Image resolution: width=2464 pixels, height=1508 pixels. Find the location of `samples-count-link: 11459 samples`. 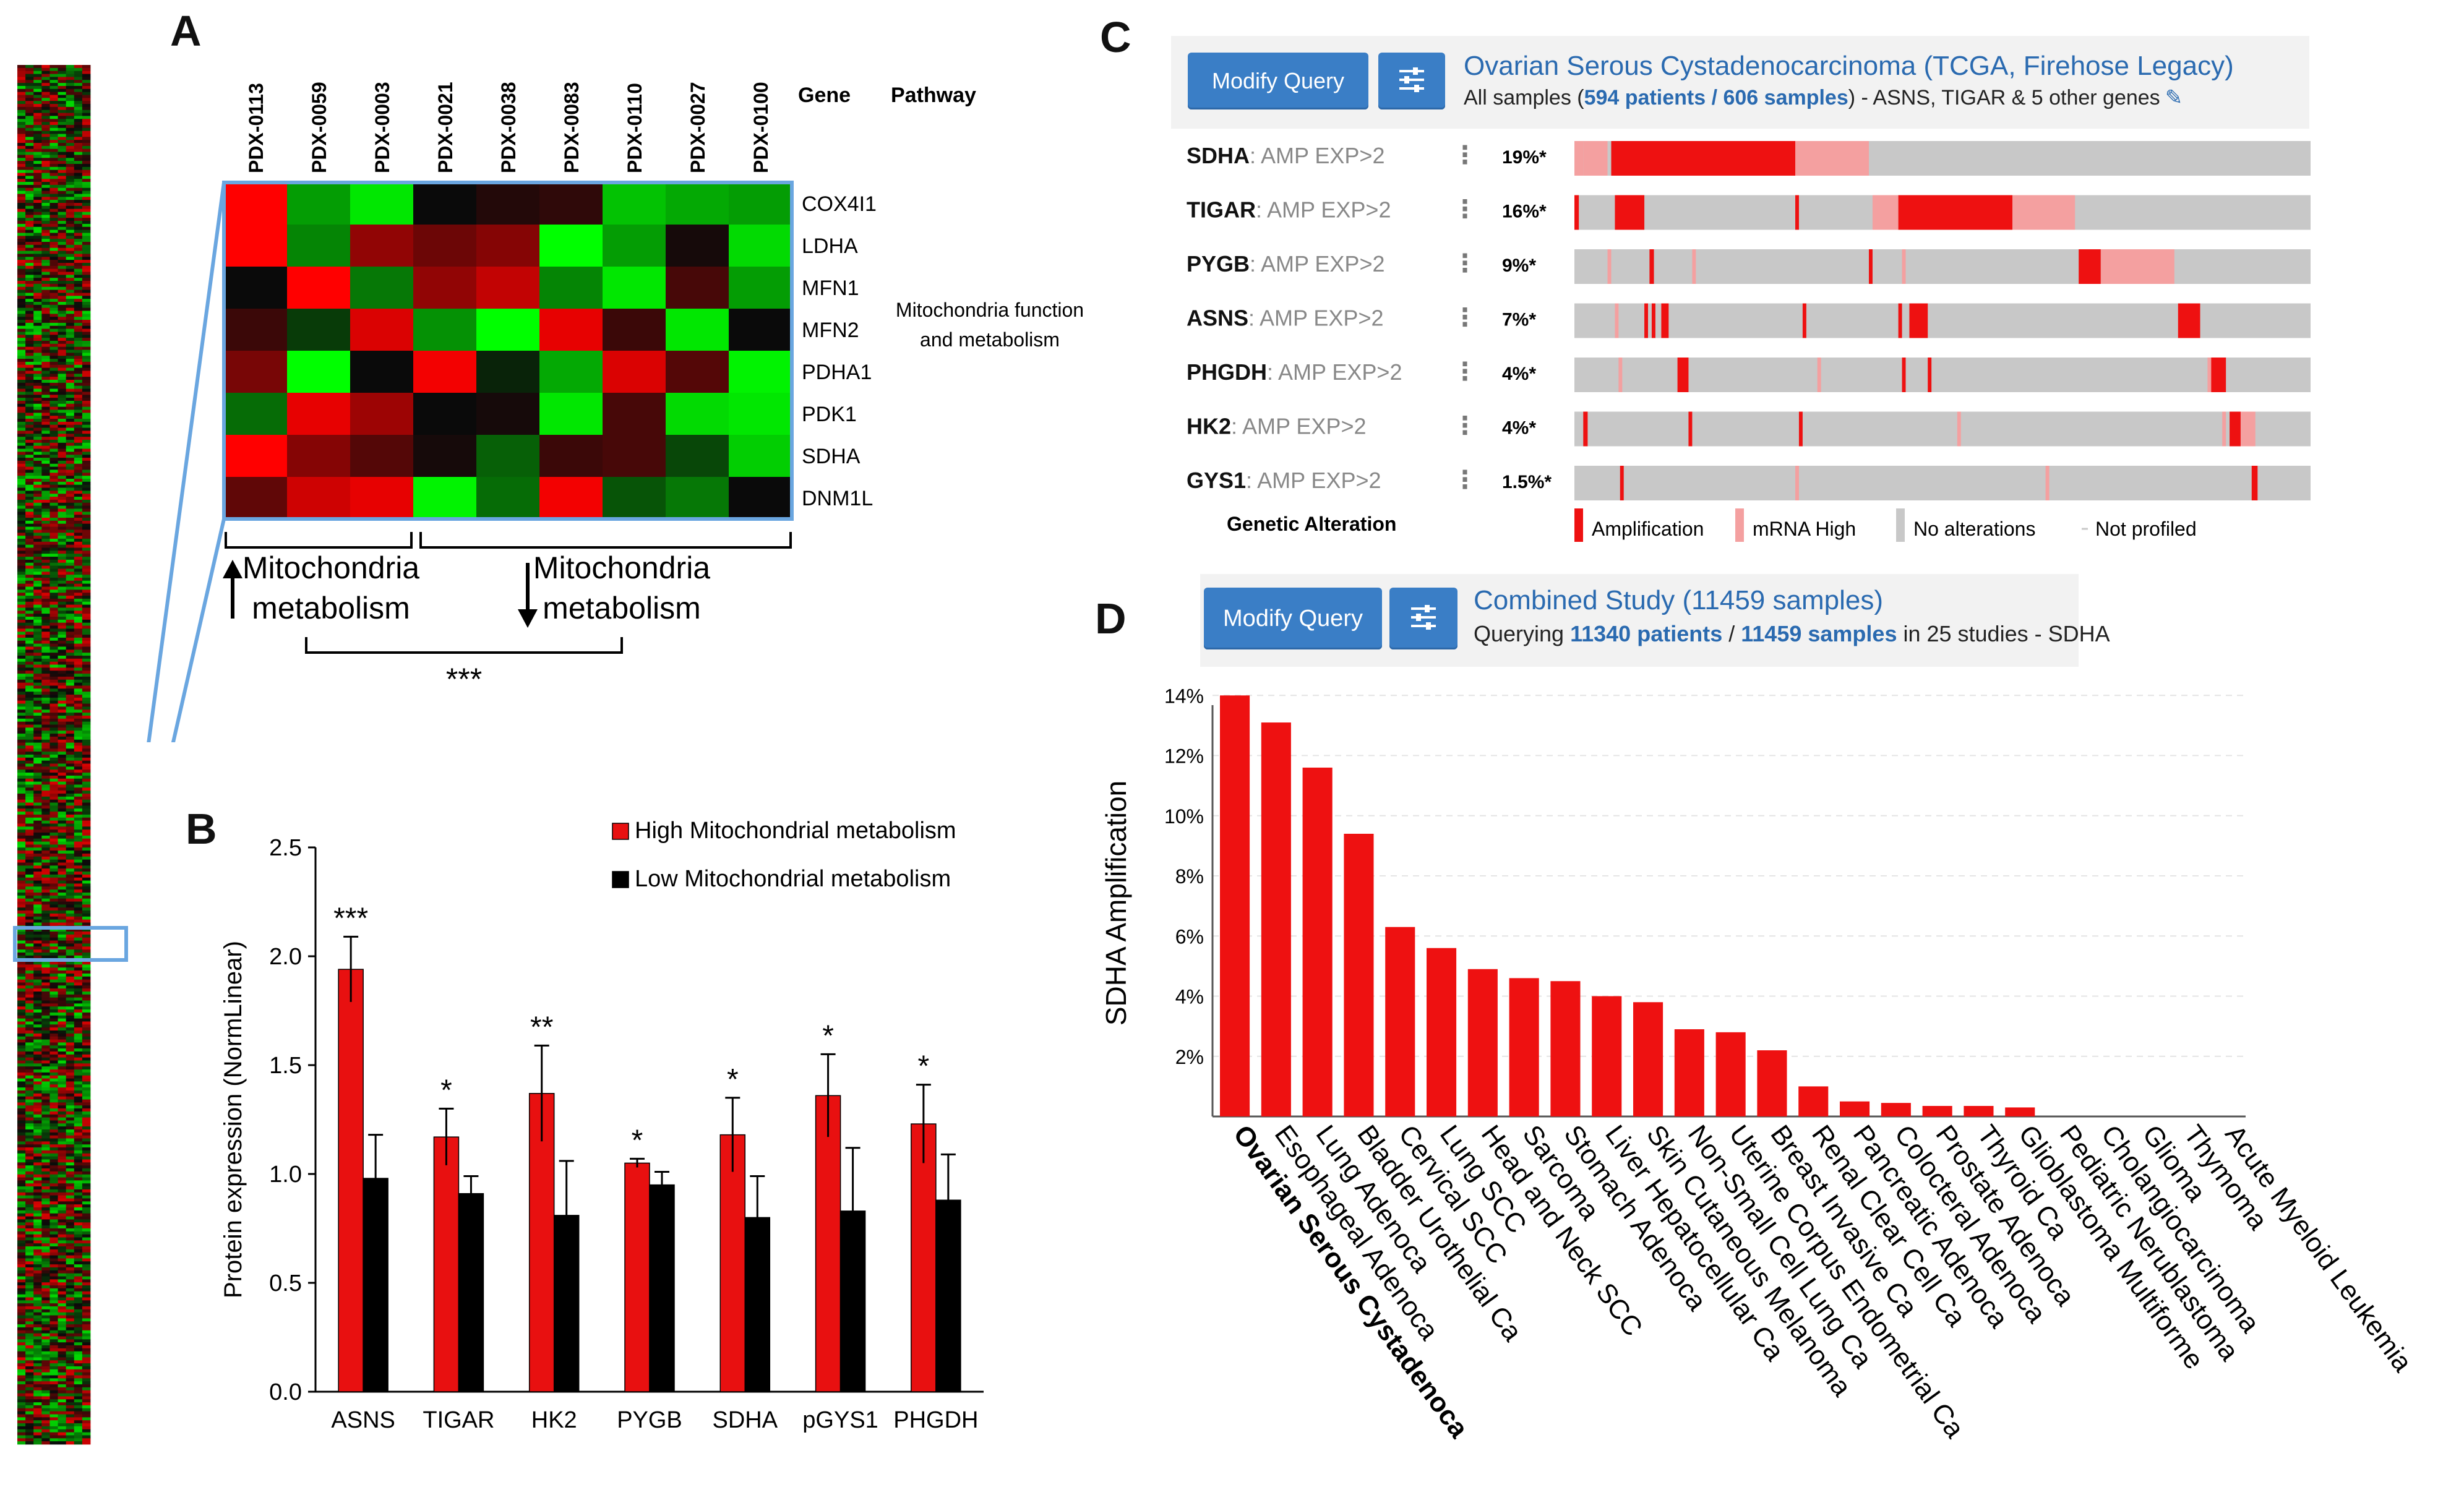

samples-count-link: 11459 samples is located at coordinates (1819, 633).